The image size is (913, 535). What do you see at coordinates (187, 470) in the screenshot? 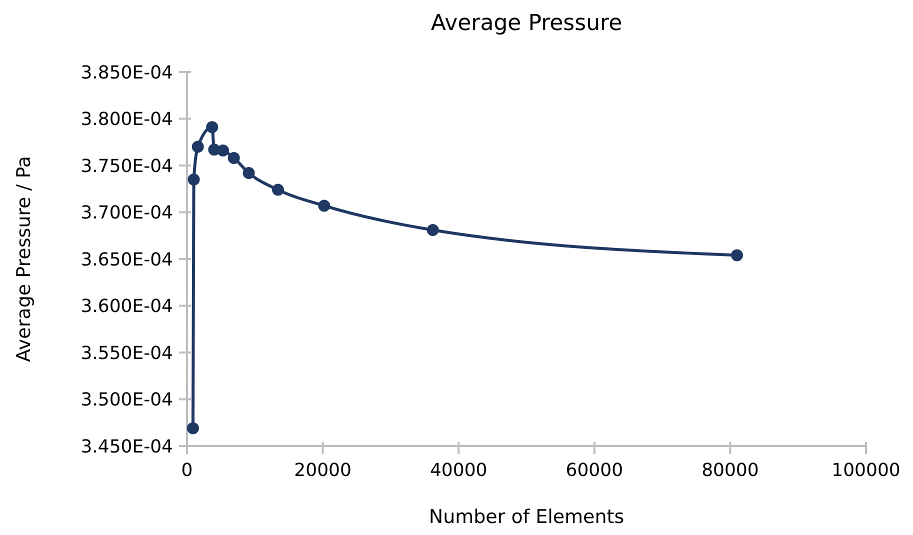
I see `x-tick-label: 0` at bounding box center [187, 470].